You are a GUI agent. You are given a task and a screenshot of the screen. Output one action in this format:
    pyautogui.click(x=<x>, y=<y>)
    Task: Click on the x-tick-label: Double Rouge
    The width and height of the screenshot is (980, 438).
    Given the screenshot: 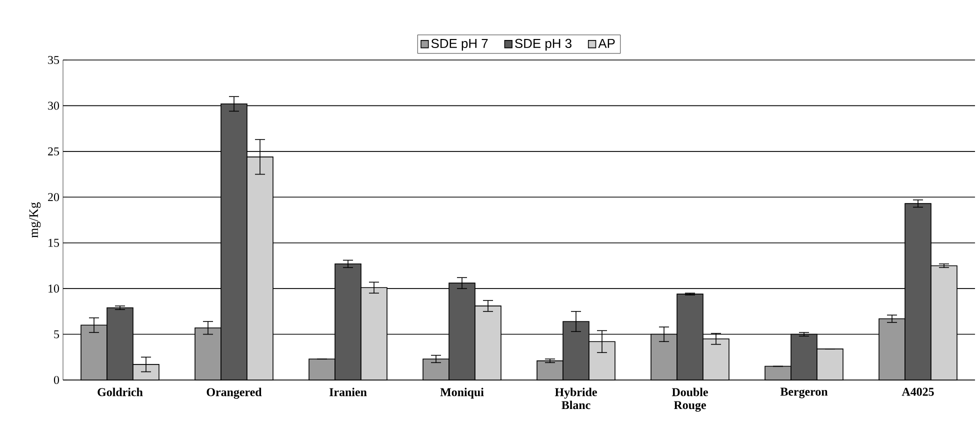 What is the action you would take?
    pyautogui.click(x=690, y=400)
    